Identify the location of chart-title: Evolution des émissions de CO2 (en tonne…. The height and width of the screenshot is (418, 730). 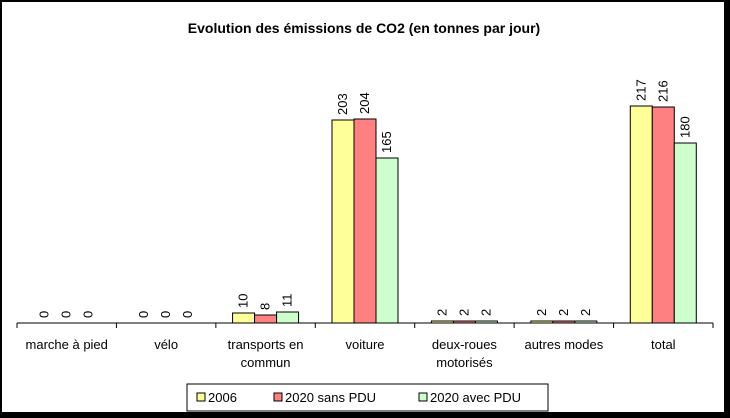
(364, 28).